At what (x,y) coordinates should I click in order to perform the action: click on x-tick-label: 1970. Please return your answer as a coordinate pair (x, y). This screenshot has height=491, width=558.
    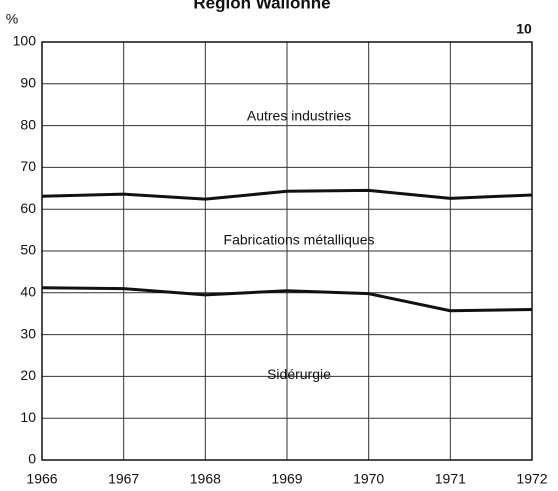
    Looking at the image, I should click on (368, 479).